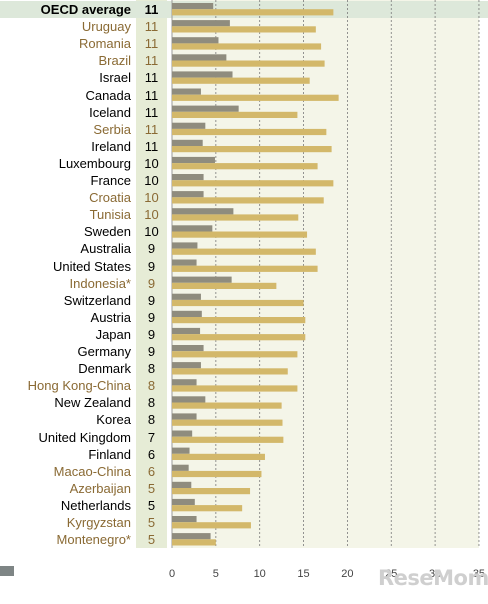 Image resolution: width=488 pixels, height=604 pixels. Describe the element at coordinates (98, 522) in the screenshot. I see `country-label: Kyrgyzstan` at that location.